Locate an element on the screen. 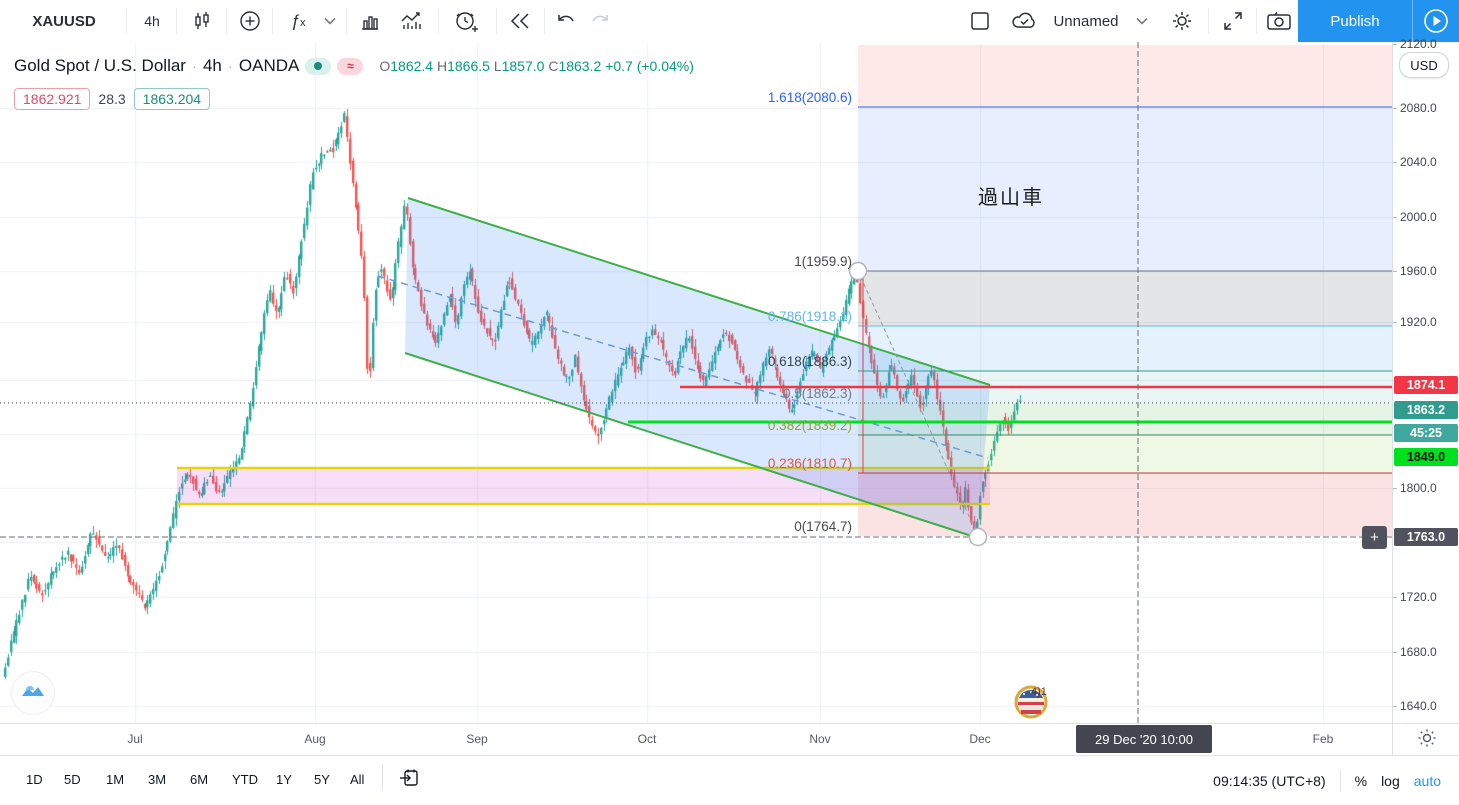 Image resolution: width=1459 pixels, height=805 pixels. layout-name: Unnamed is located at coordinates (1086, 21).